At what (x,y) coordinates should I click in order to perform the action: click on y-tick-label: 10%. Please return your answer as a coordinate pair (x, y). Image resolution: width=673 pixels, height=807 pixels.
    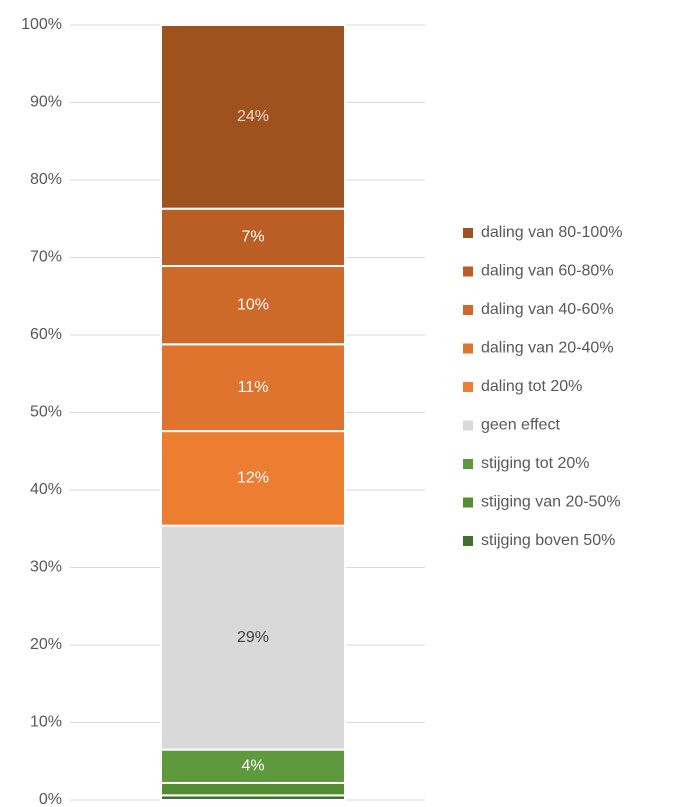
    Looking at the image, I should click on (46, 722).